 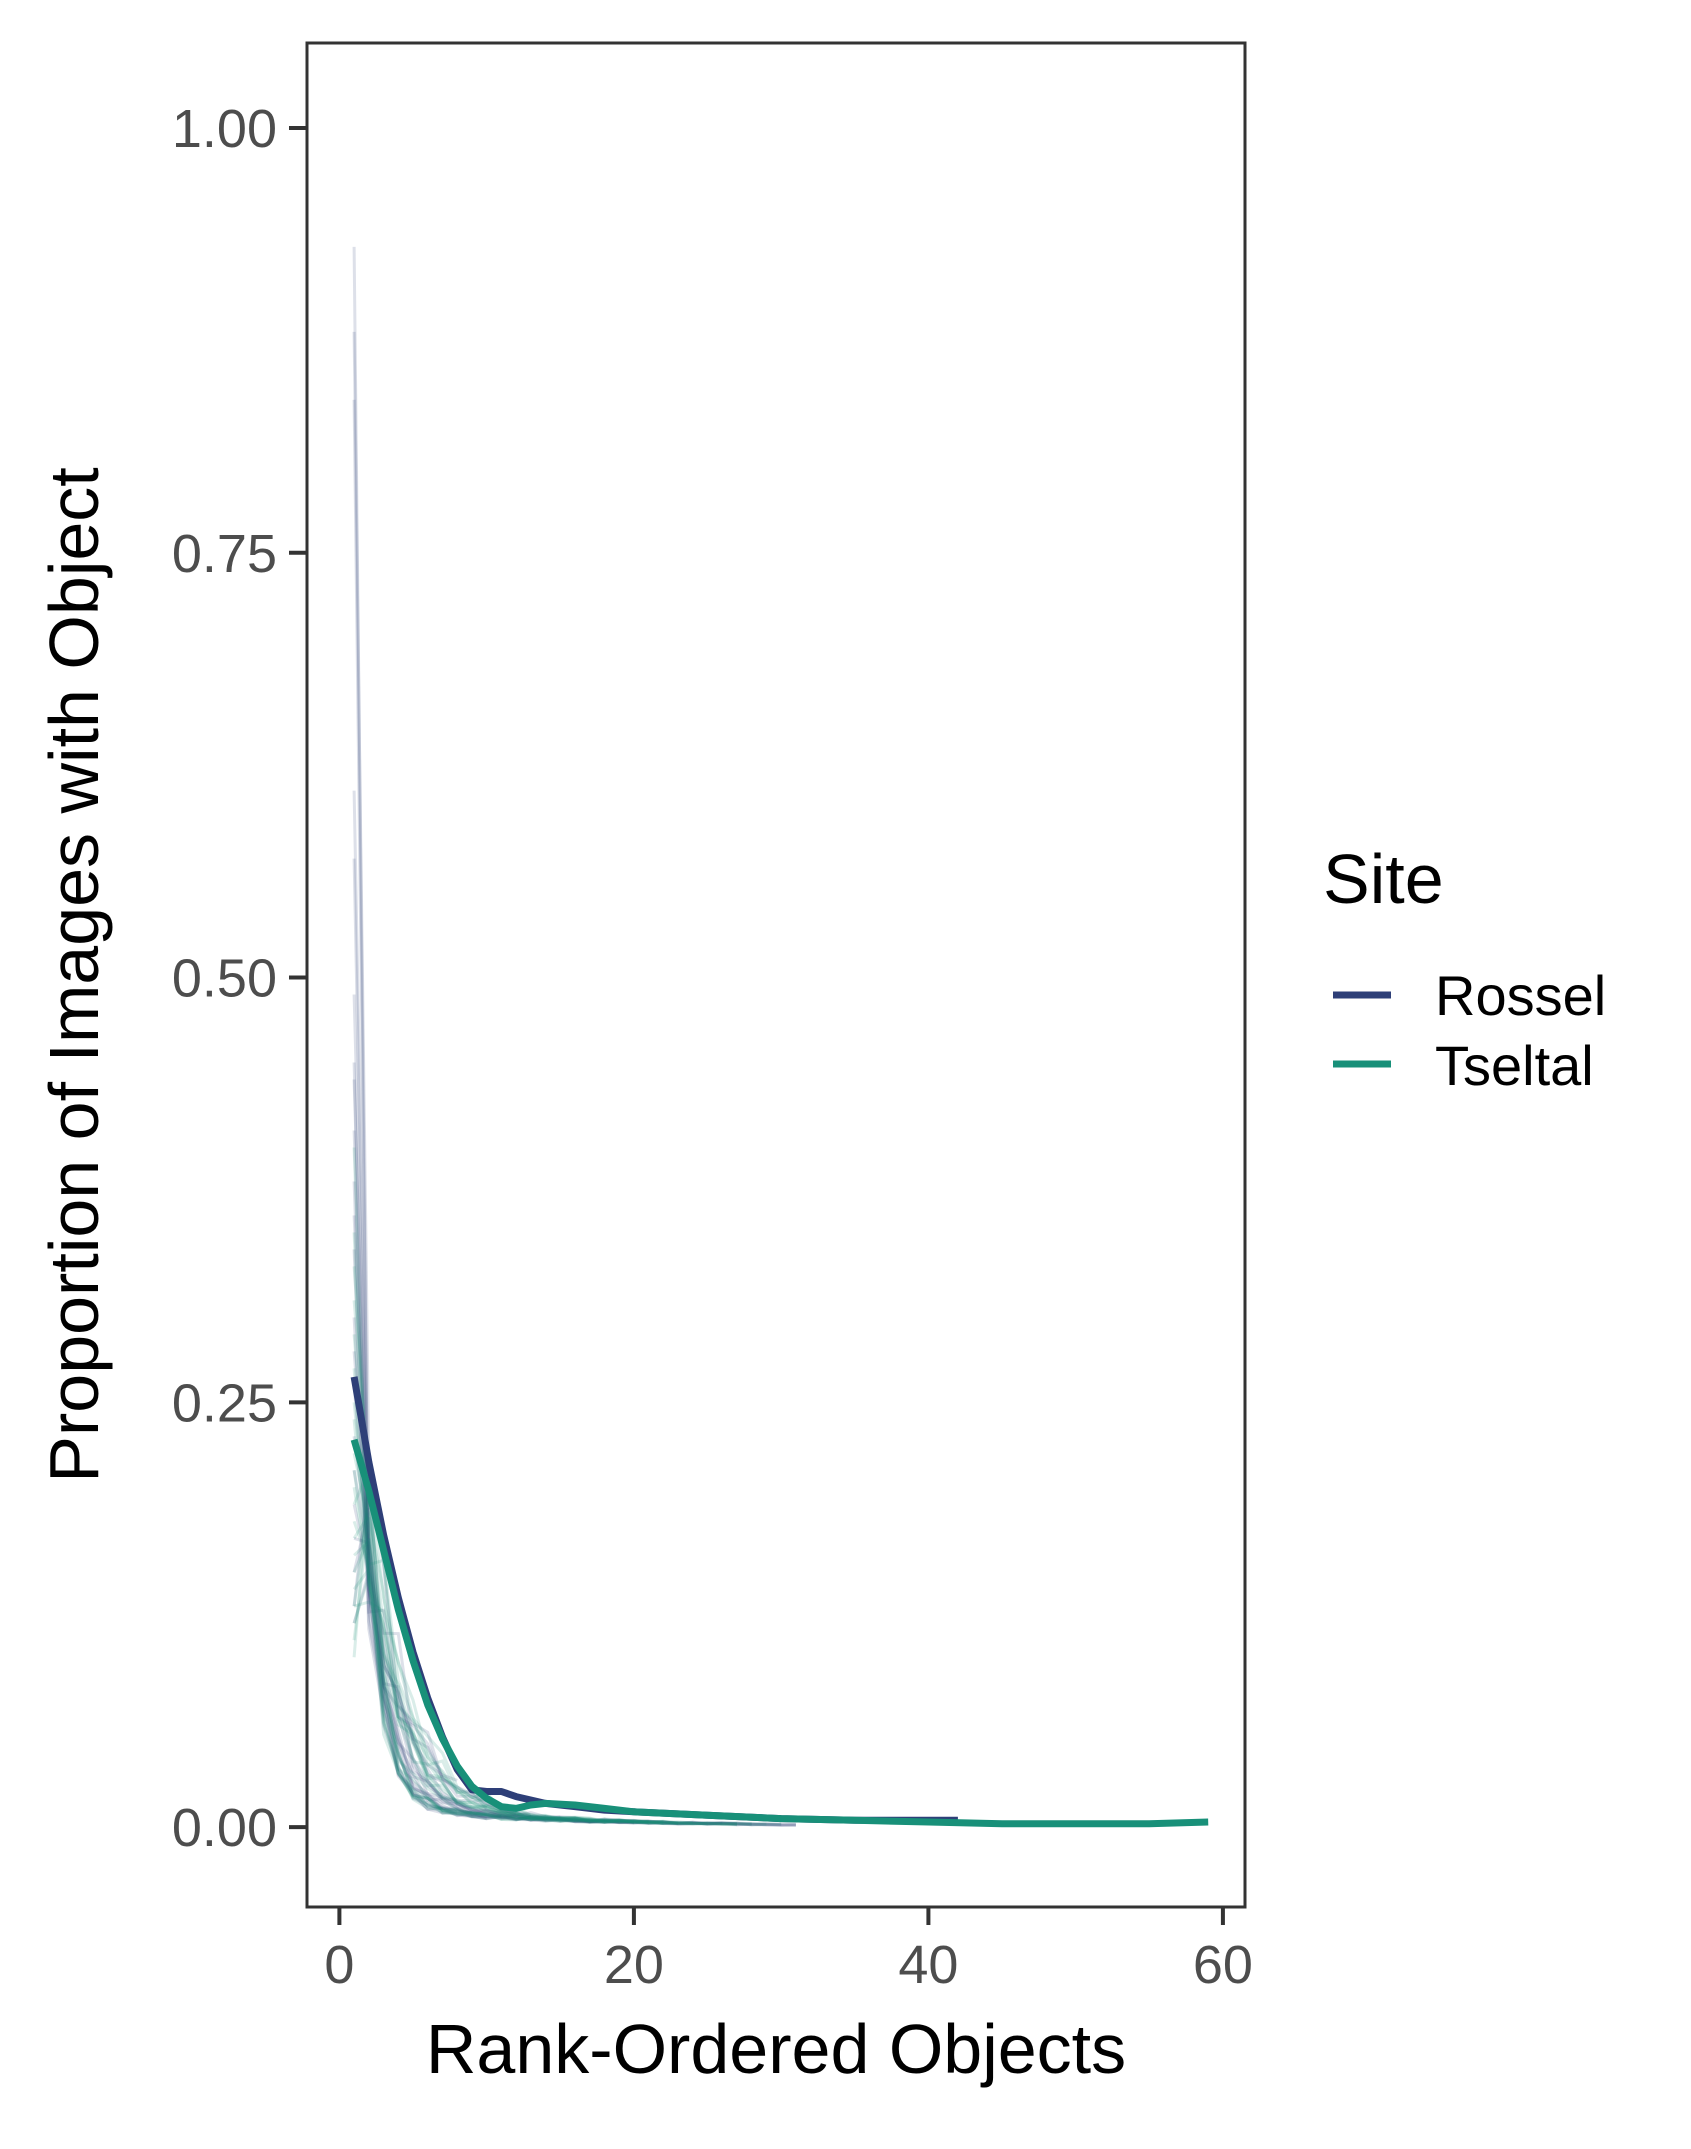 What do you see at coordinates (788, 1951) in the screenshot?
I see `x-axis: 0 20 40 60` at bounding box center [788, 1951].